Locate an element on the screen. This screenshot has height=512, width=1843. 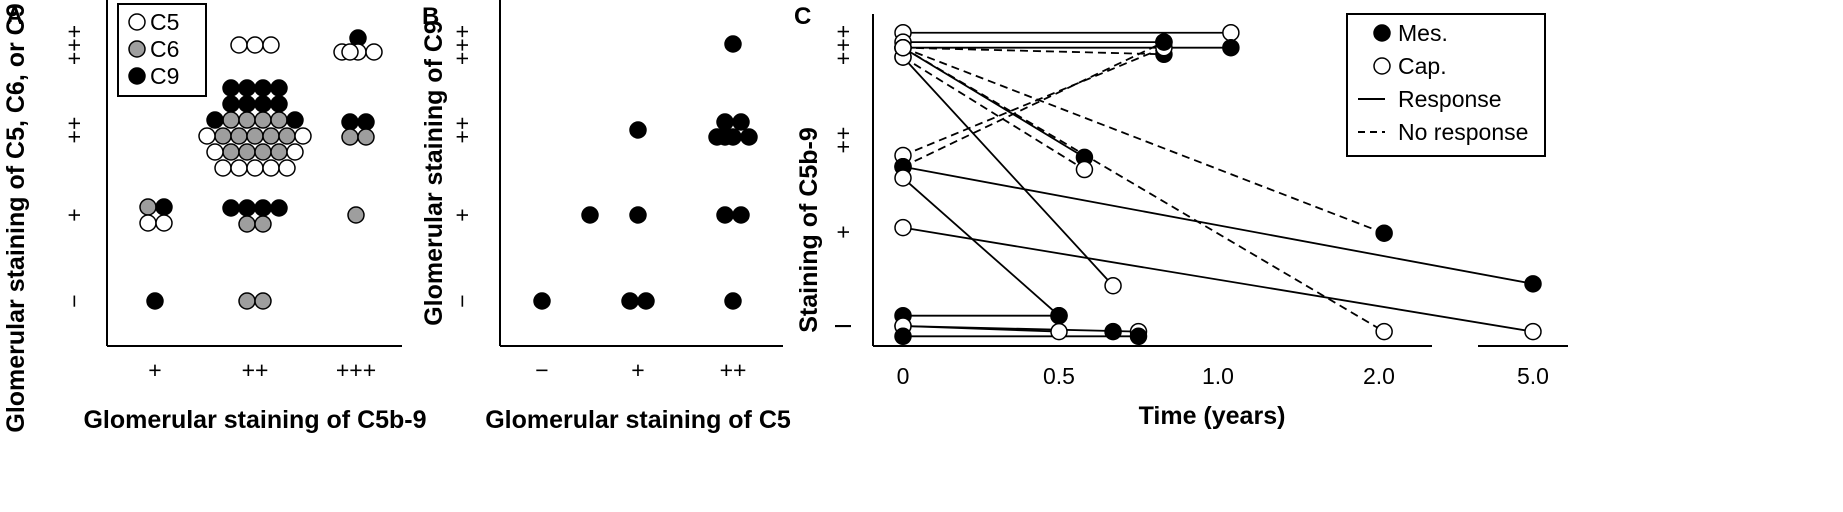
panel-c-legend-label: Response is located at coordinates (1450, 99).